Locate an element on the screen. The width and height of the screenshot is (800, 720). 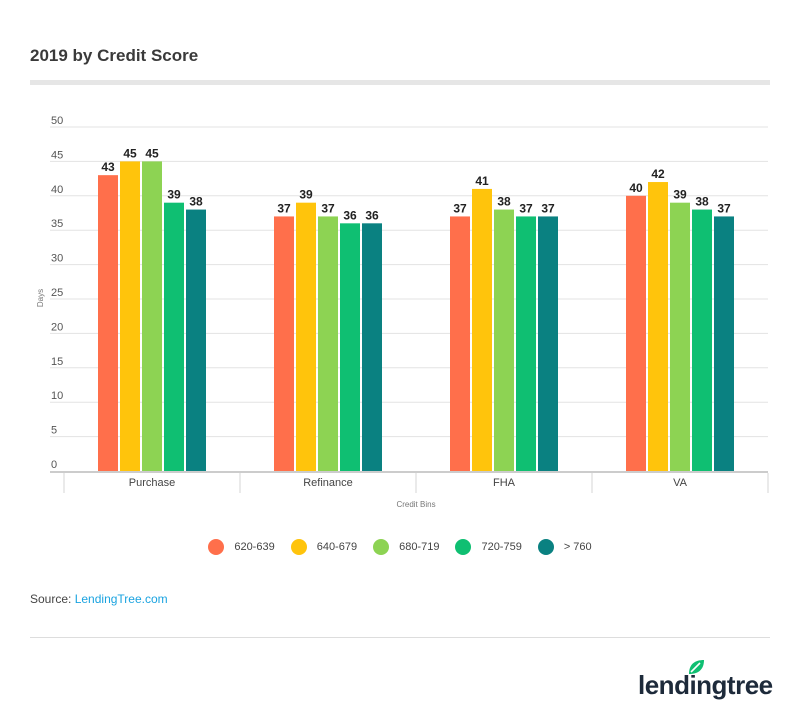
y-tick-label: 15 is located at coordinates (57, 362).